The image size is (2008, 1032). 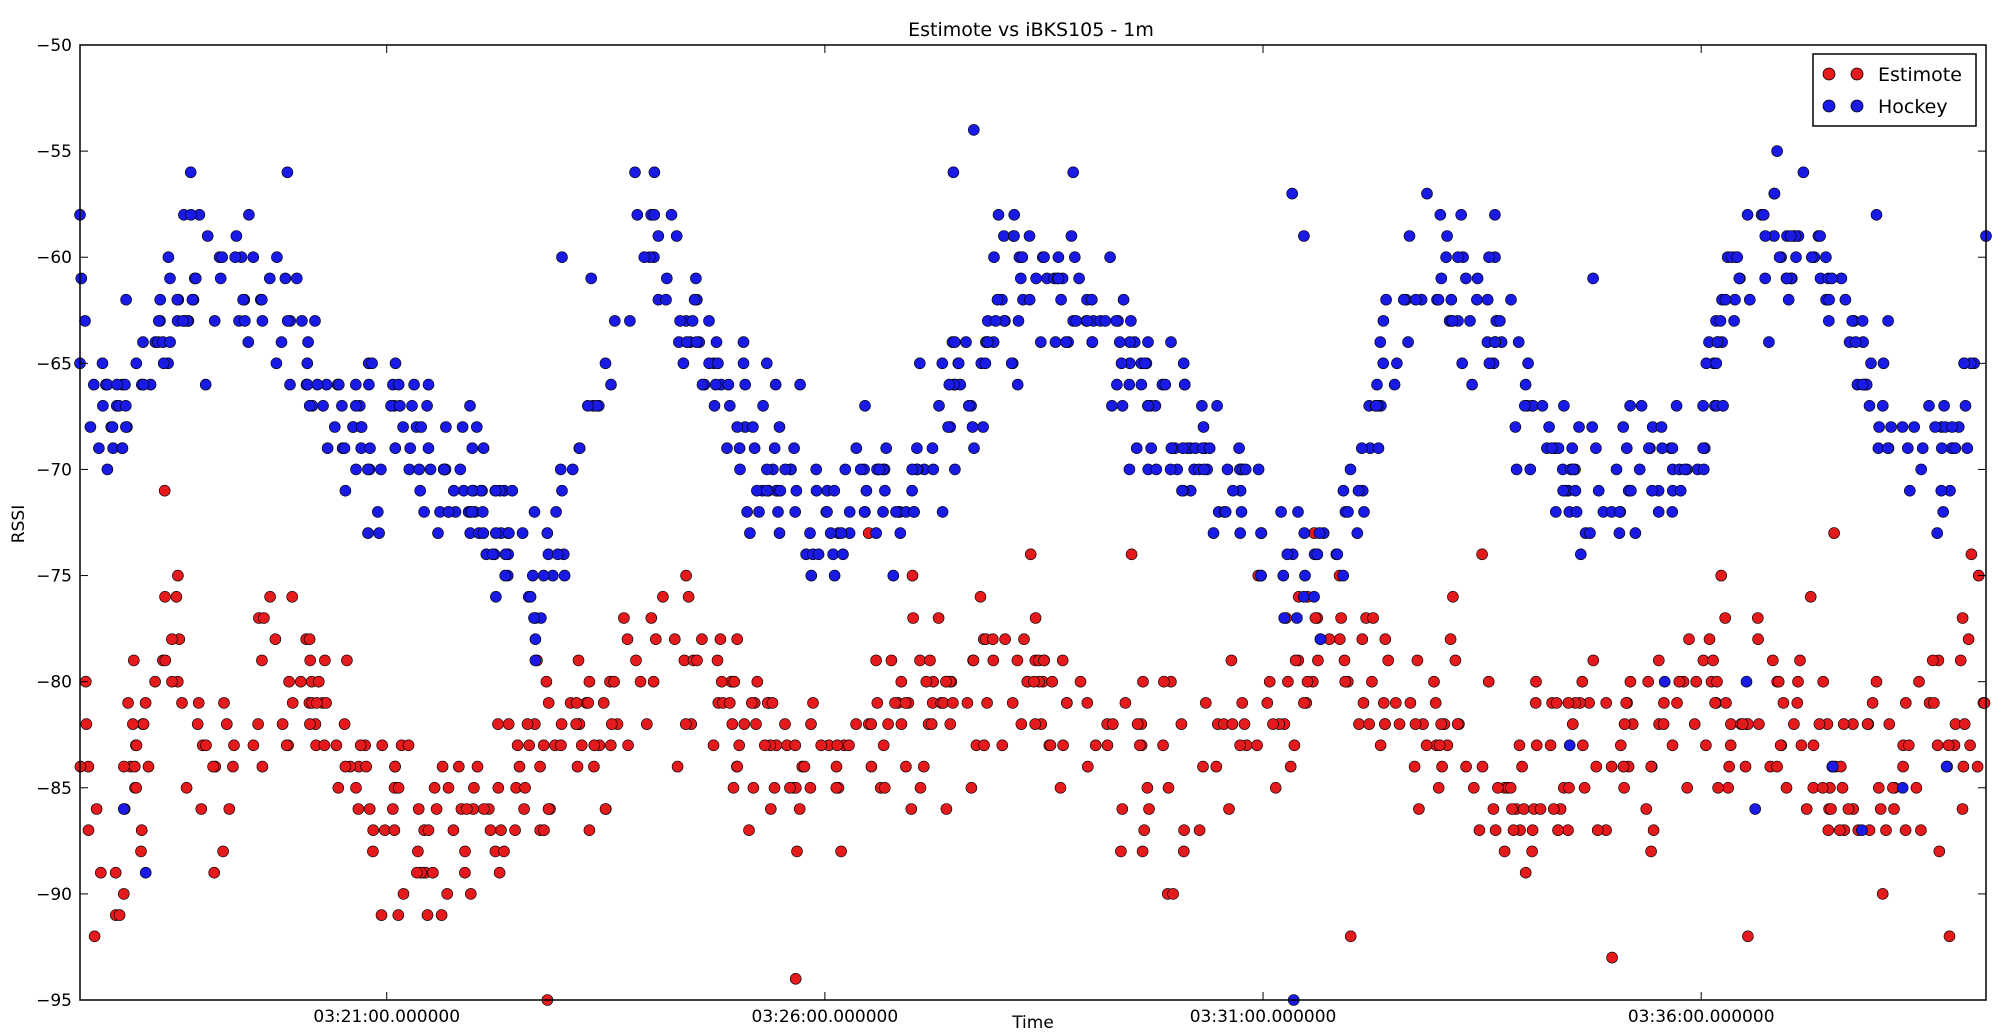 I want to click on y-axis-label: RSSI, so click(x=19, y=524).